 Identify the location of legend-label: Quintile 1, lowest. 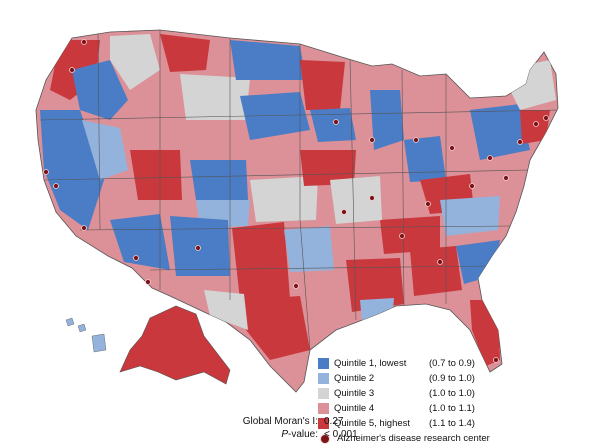
(370, 363).